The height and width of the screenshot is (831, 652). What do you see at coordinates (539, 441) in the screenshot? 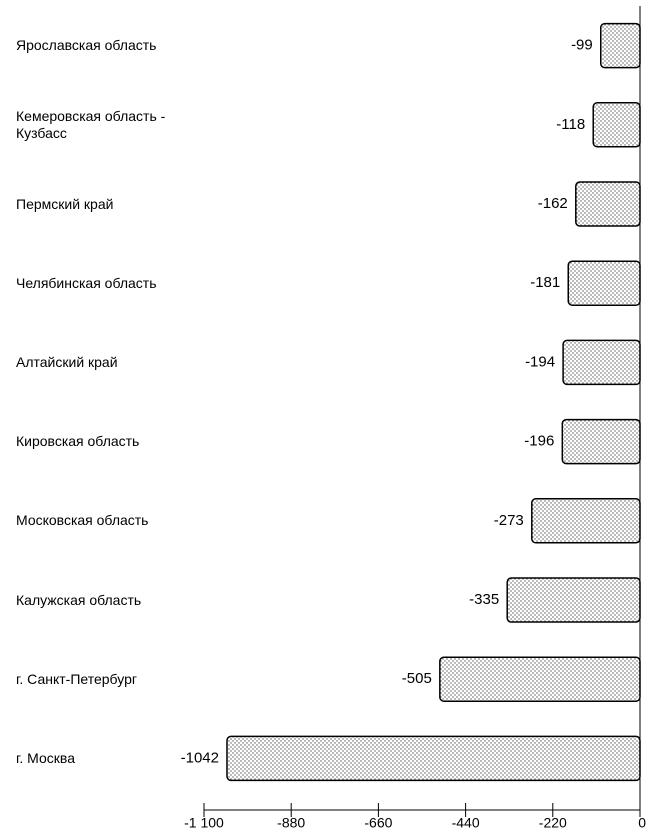
I see `value-label: -196` at bounding box center [539, 441].